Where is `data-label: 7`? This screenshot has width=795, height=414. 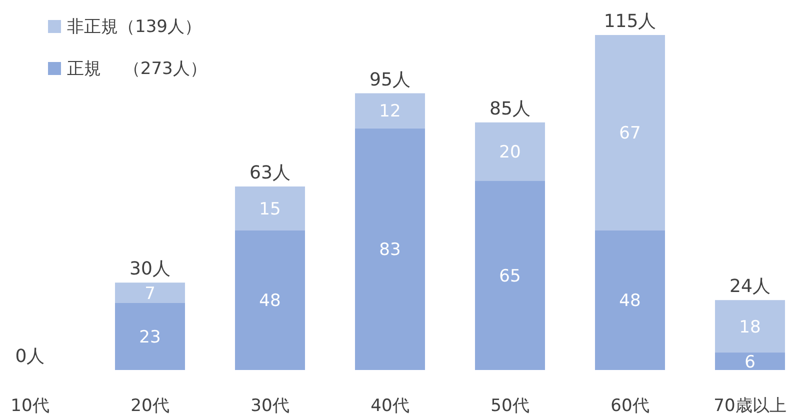 data-label: 7 is located at coordinates (150, 294).